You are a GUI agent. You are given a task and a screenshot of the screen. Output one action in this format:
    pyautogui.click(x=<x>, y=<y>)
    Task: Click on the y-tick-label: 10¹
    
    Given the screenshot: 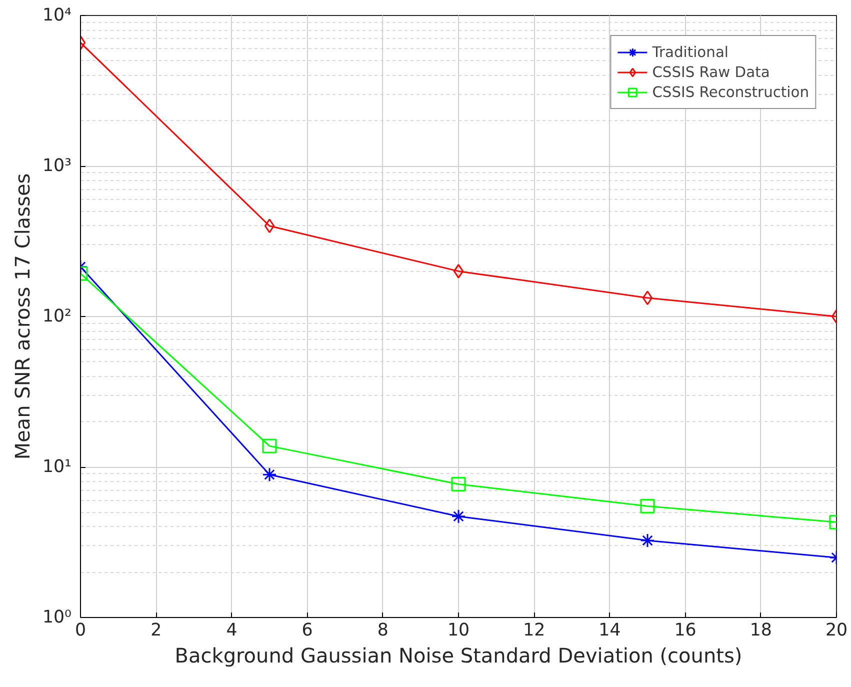 What is the action you would take?
    pyautogui.click(x=57, y=467)
    